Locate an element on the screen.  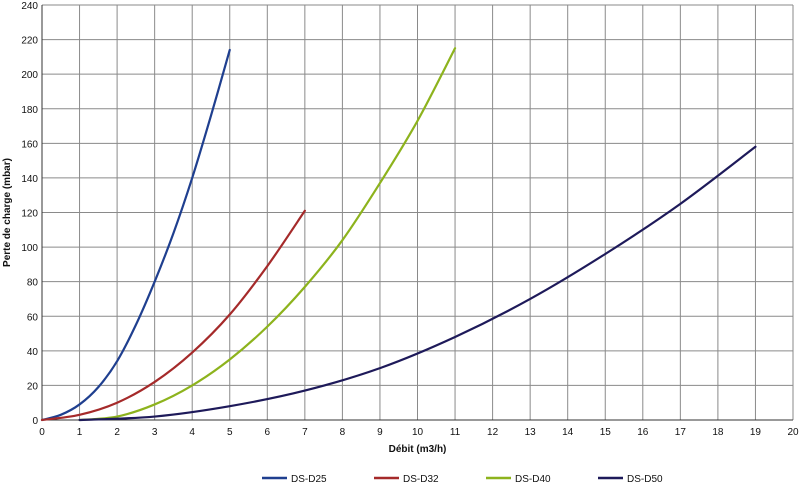
x-tick-label: 14 is located at coordinates (568, 432).